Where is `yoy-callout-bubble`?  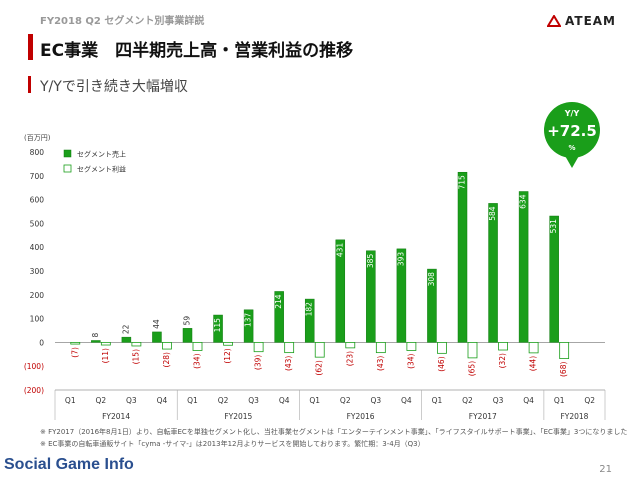 yoy-callout-bubble is located at coordinates (572, 130).